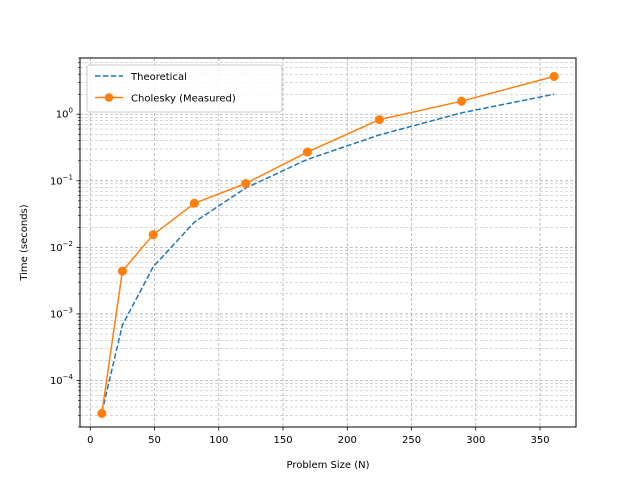 Image resolution: width=640 pixels, height=480 pixels. Describe the element at coordinates (183, 99) in the screenshot. I see `legend-label-2: Cholesky (Measured)` at that location.